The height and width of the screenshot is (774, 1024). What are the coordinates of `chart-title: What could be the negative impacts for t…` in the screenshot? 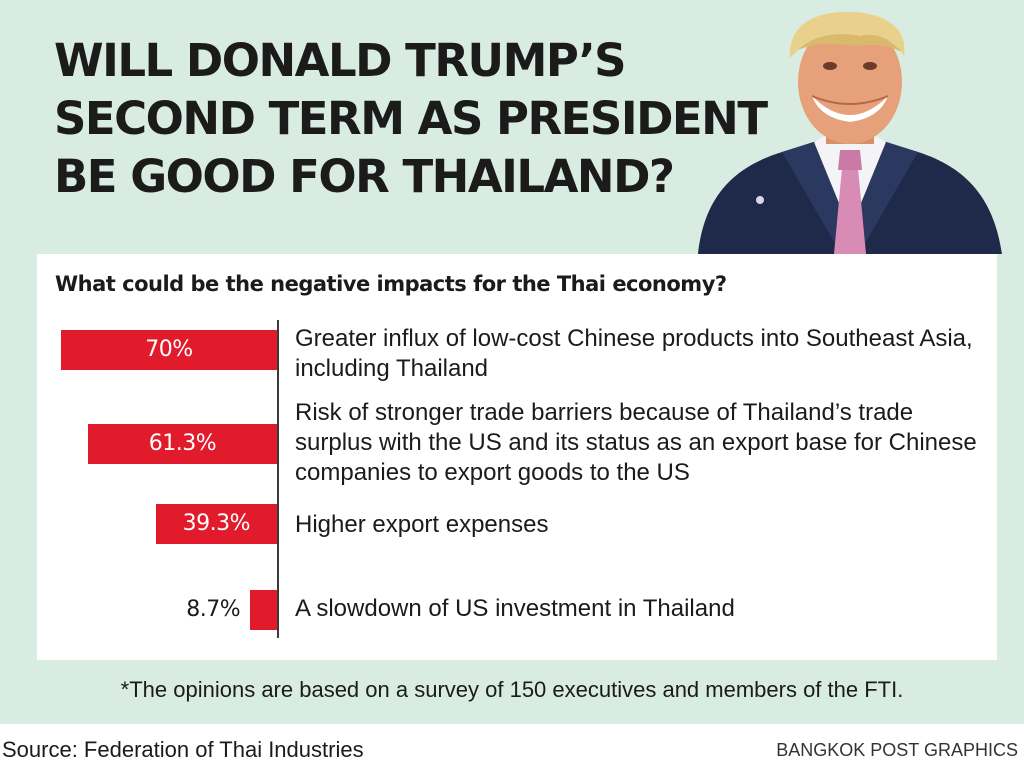 It's located at (391, 284).